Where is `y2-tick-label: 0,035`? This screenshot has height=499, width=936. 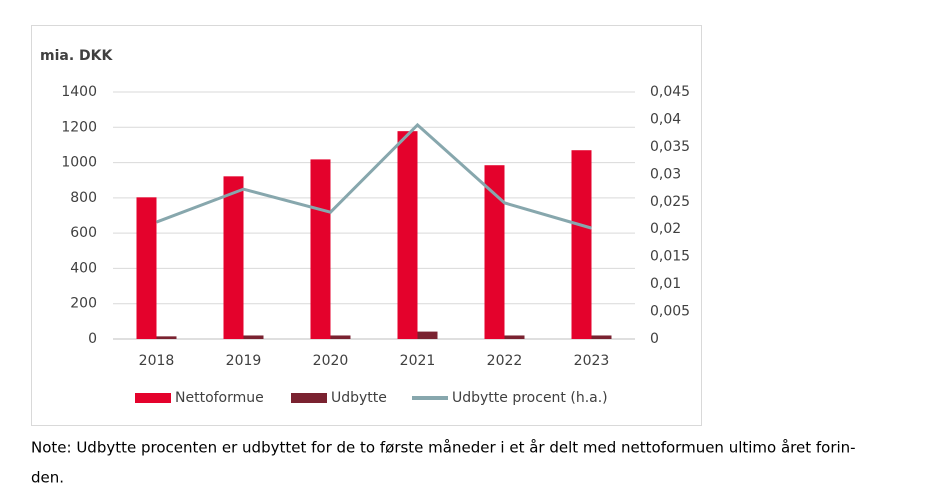
y2-tick-label: 0,035 is located at coordinates (670, 147).